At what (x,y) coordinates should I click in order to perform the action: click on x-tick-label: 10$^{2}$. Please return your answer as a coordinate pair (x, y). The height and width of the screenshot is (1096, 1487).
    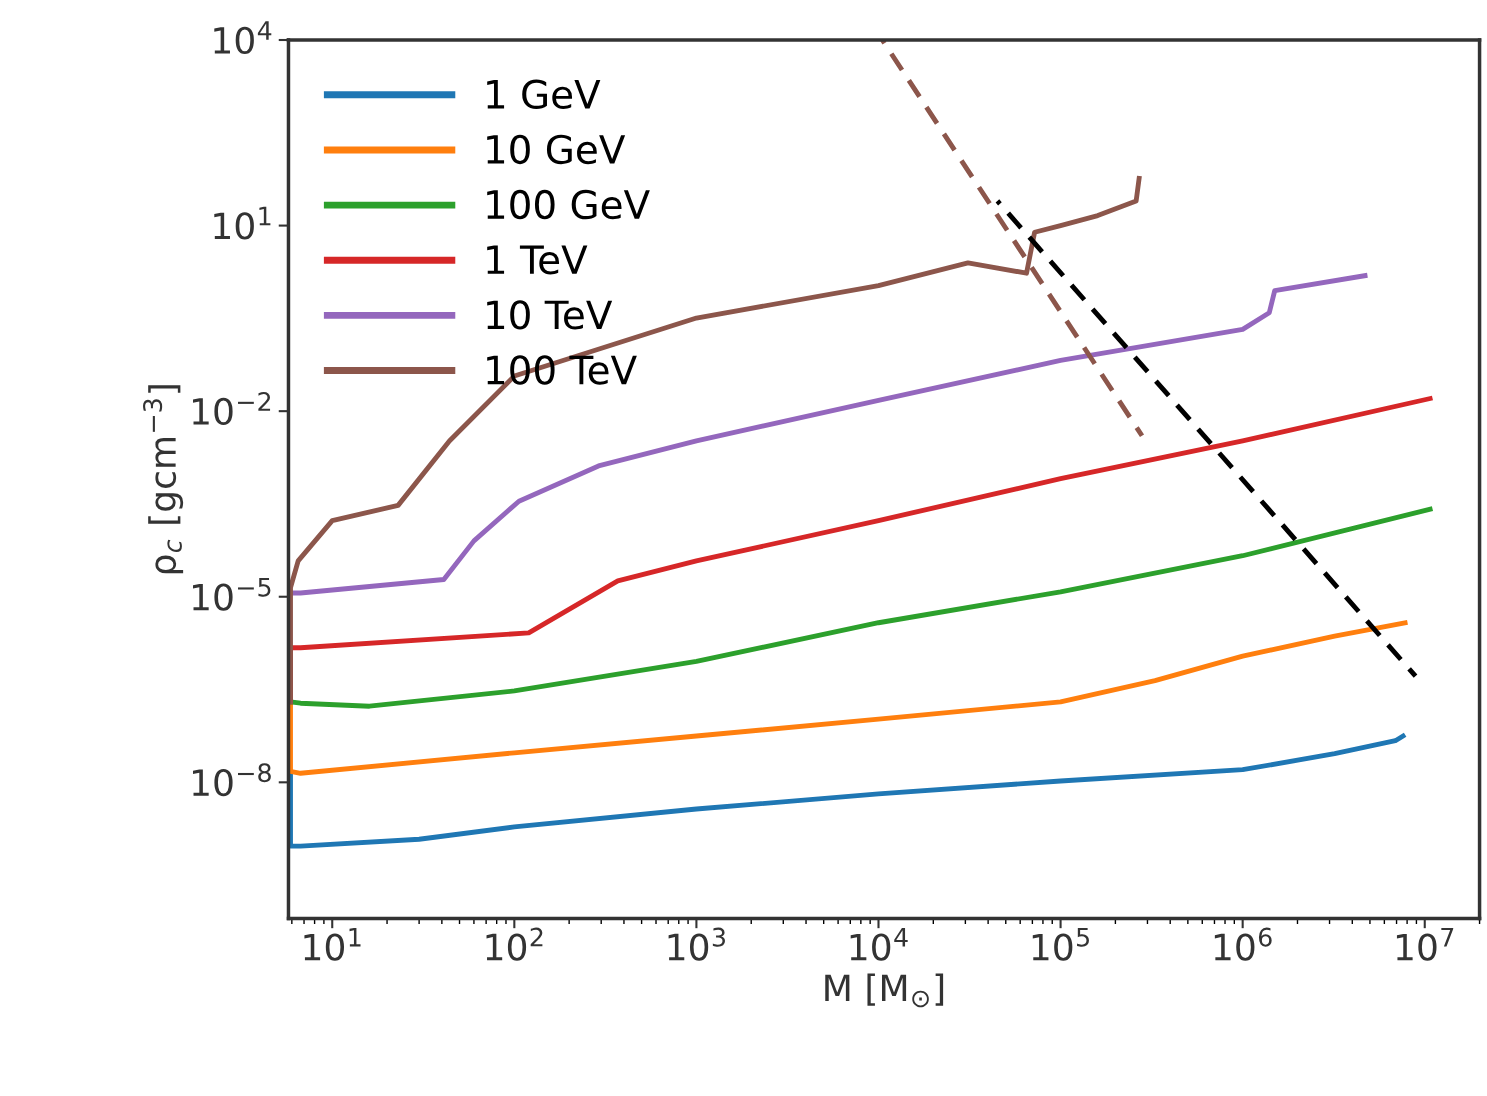
    Looking at the image, I should click on (514, 944).